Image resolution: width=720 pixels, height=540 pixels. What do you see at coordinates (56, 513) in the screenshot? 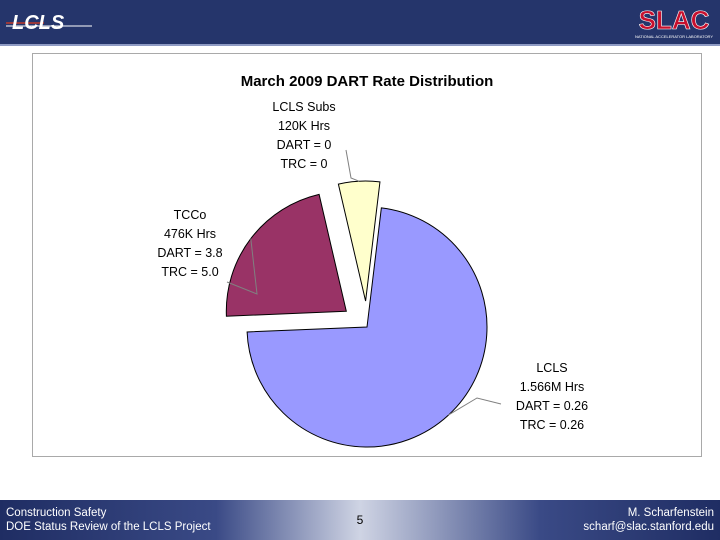
I see `footer-left-line1: Construction Safety` at bounding box center [56, 513].